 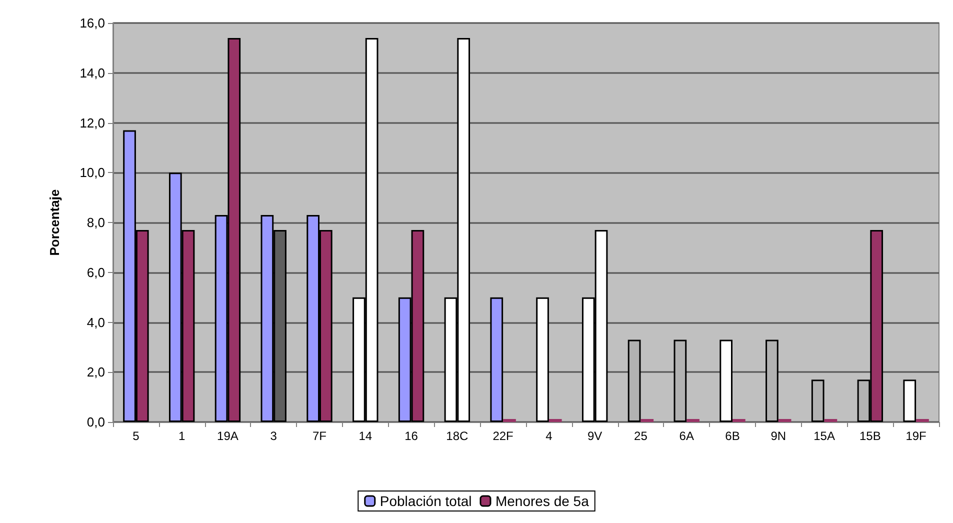 What do you see at coordinates (503, 436) in the screenshot?
I see `x-tick-label: 22F` at bounding box center [503, 436].